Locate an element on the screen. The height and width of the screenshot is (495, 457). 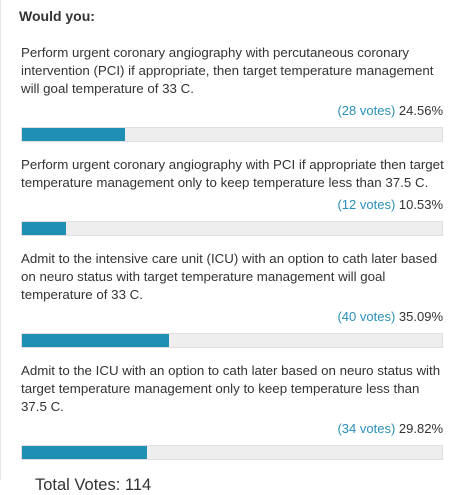
percent-label: 29.82% is located at coordinates (420, 428).